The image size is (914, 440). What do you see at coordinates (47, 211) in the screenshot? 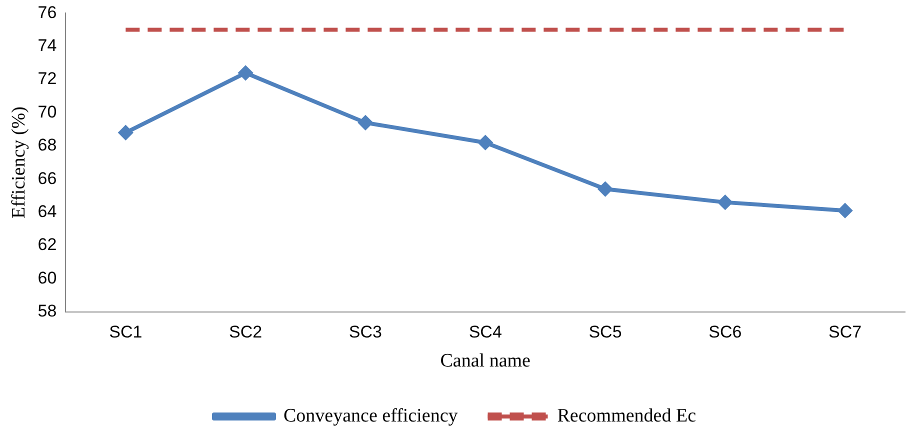
I see `y-tick-label: 64` at bounding box center [47, 211].